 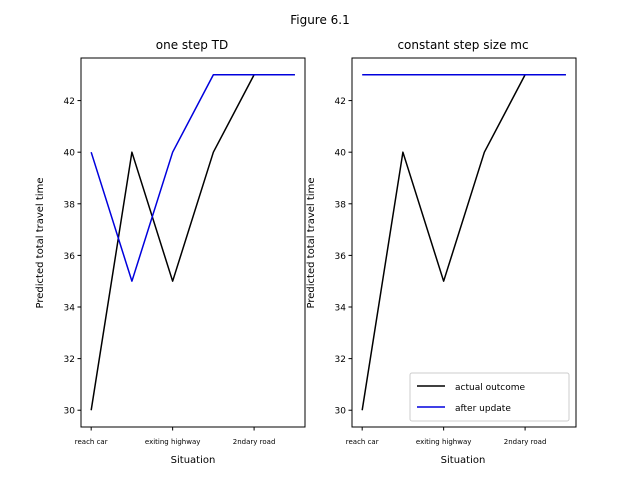 I want to click on legend-label-after-update: after update, so click(x=483, y=409).